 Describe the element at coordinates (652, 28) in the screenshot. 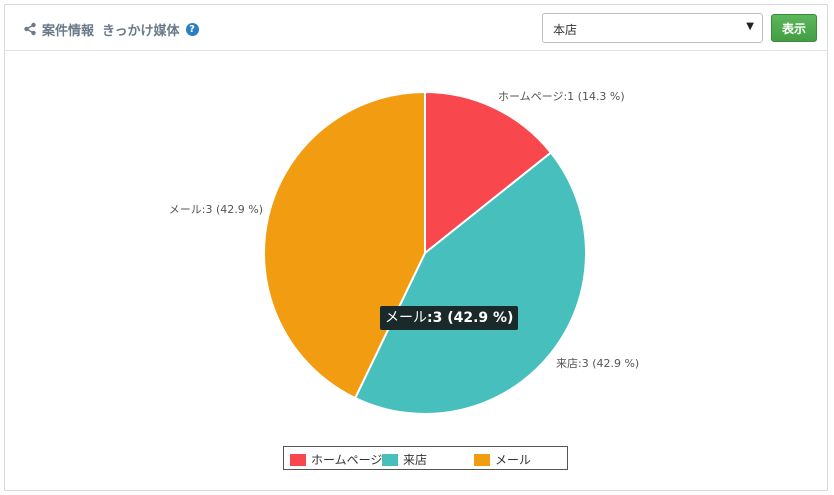

I see `store-select: 本店 ▼` at that location.